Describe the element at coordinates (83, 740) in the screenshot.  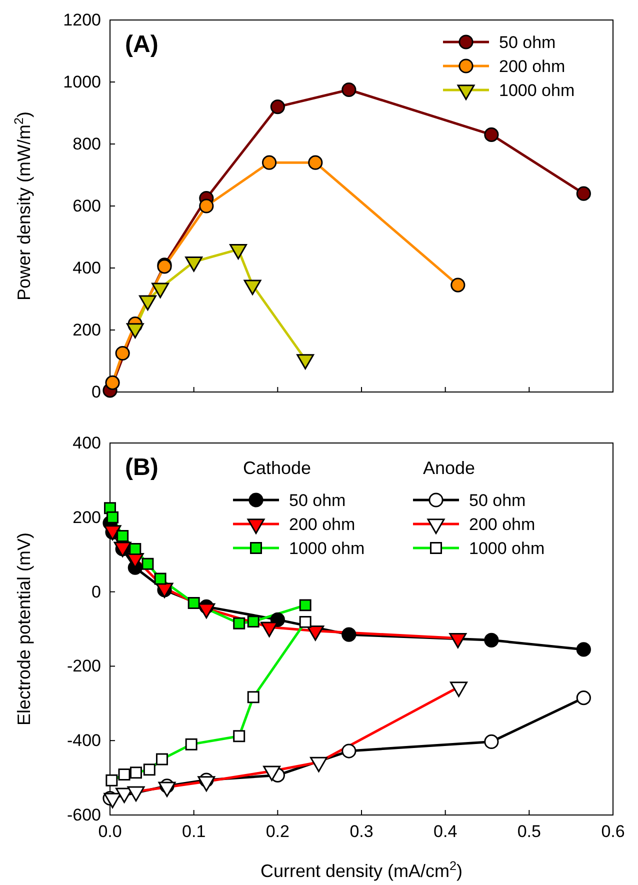
I see `y-tick-label: -400` at that location.